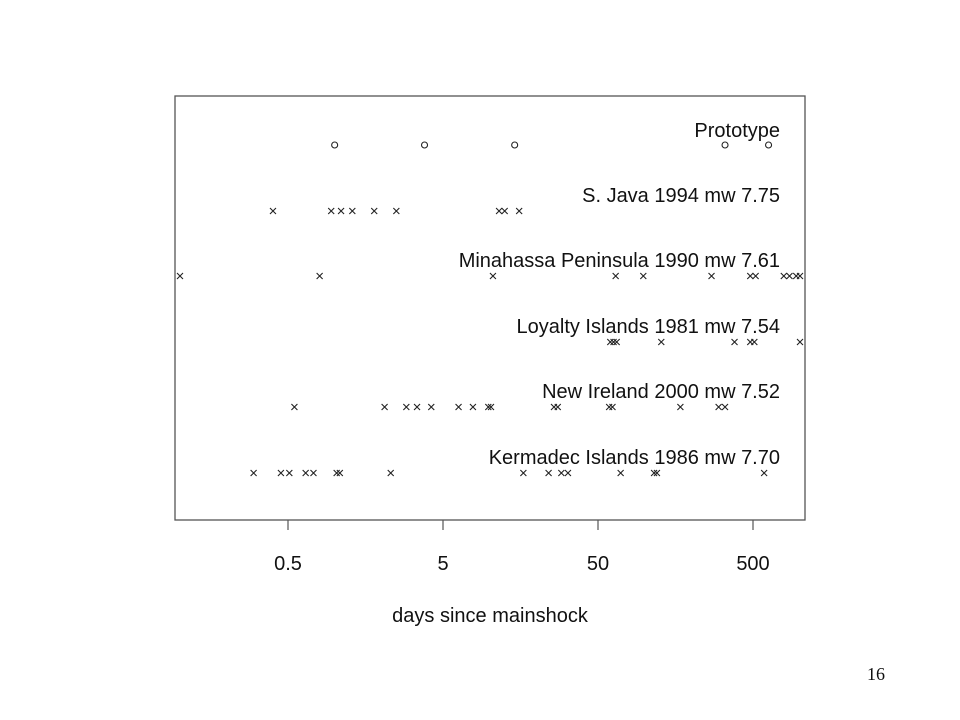 This screenshot has height=720, width=960. I want to click on series-5: Kermadec Islands 1986 mw 7.70, so click(515, 462).